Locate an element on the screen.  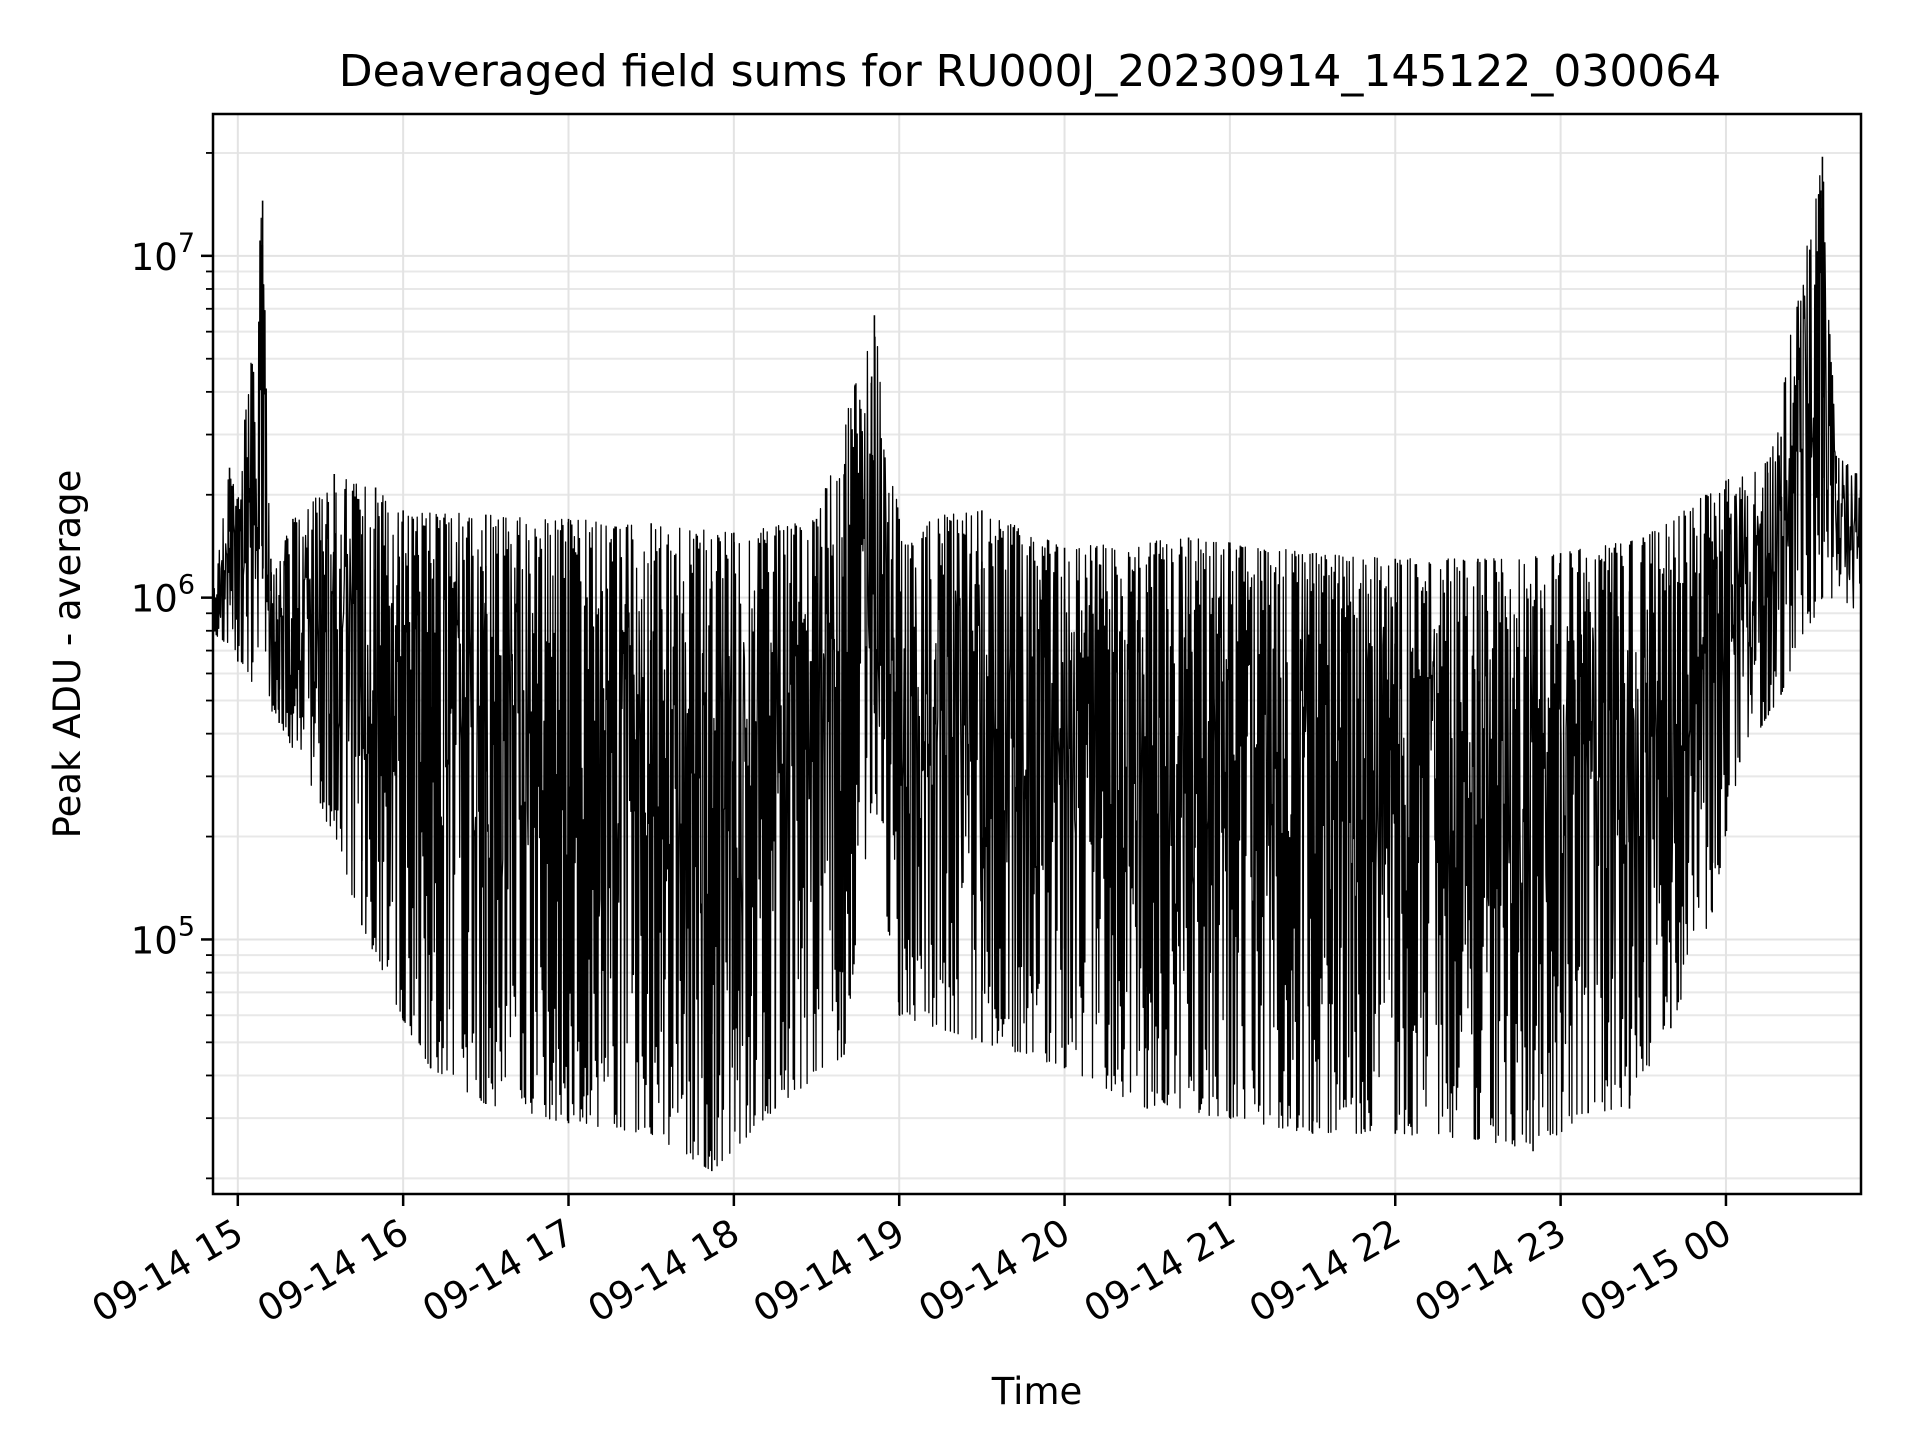
x-tick-label: 09-14 20 is located at coordinates (994, 1271).